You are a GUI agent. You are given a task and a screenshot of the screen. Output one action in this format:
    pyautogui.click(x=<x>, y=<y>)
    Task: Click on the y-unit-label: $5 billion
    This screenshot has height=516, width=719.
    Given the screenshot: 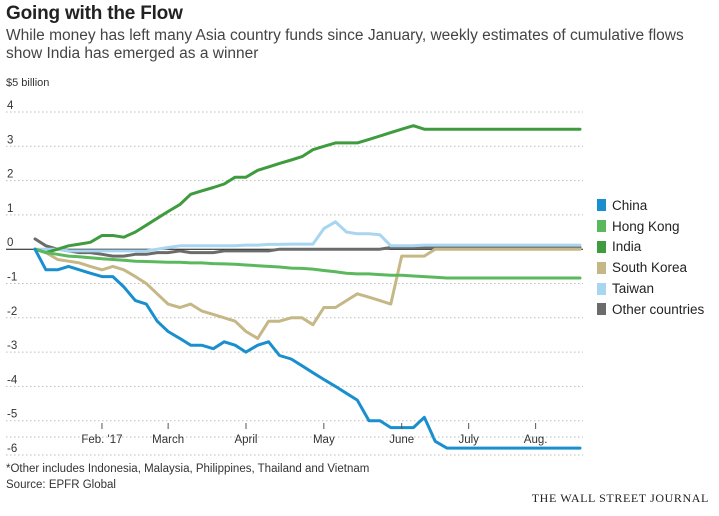 What is the action you would take?
    pyautogui.click(x=28, y=83)
    